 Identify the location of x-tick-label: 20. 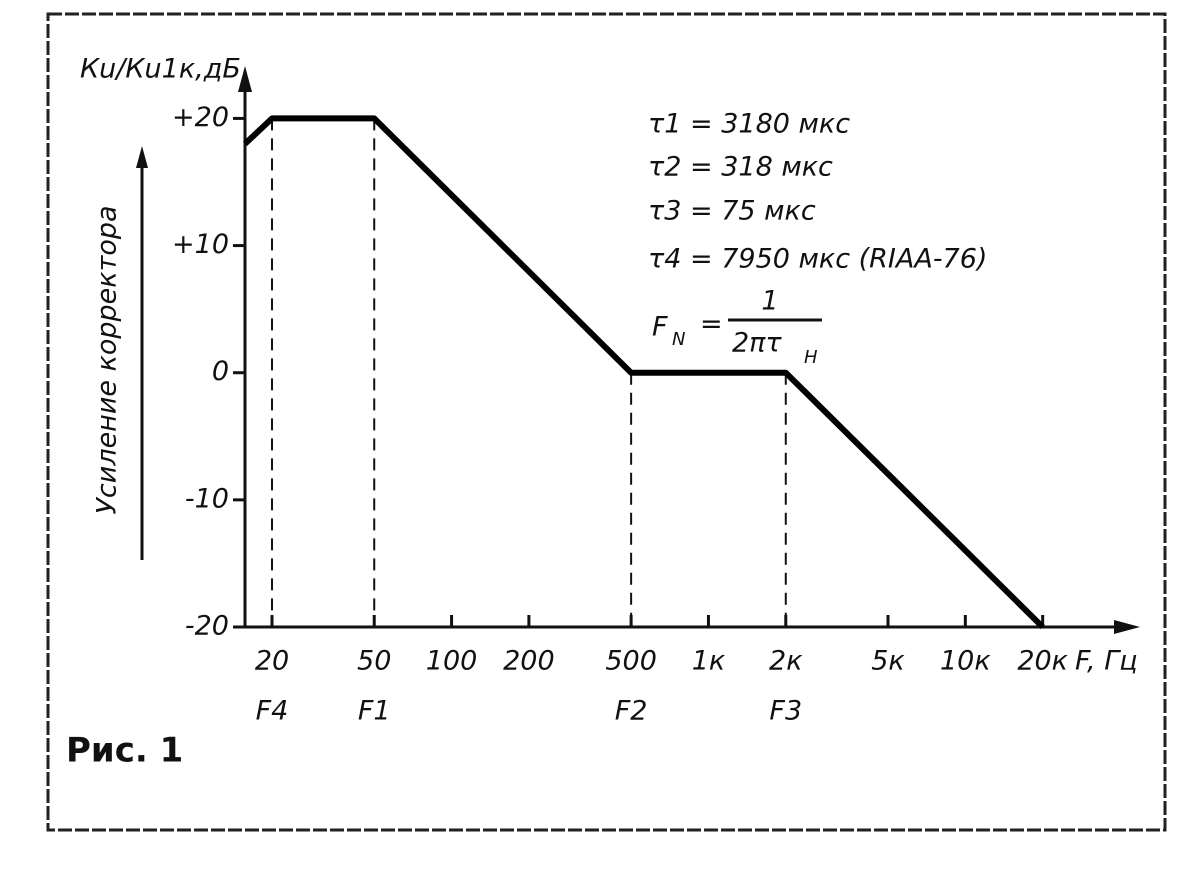
(272, 661).